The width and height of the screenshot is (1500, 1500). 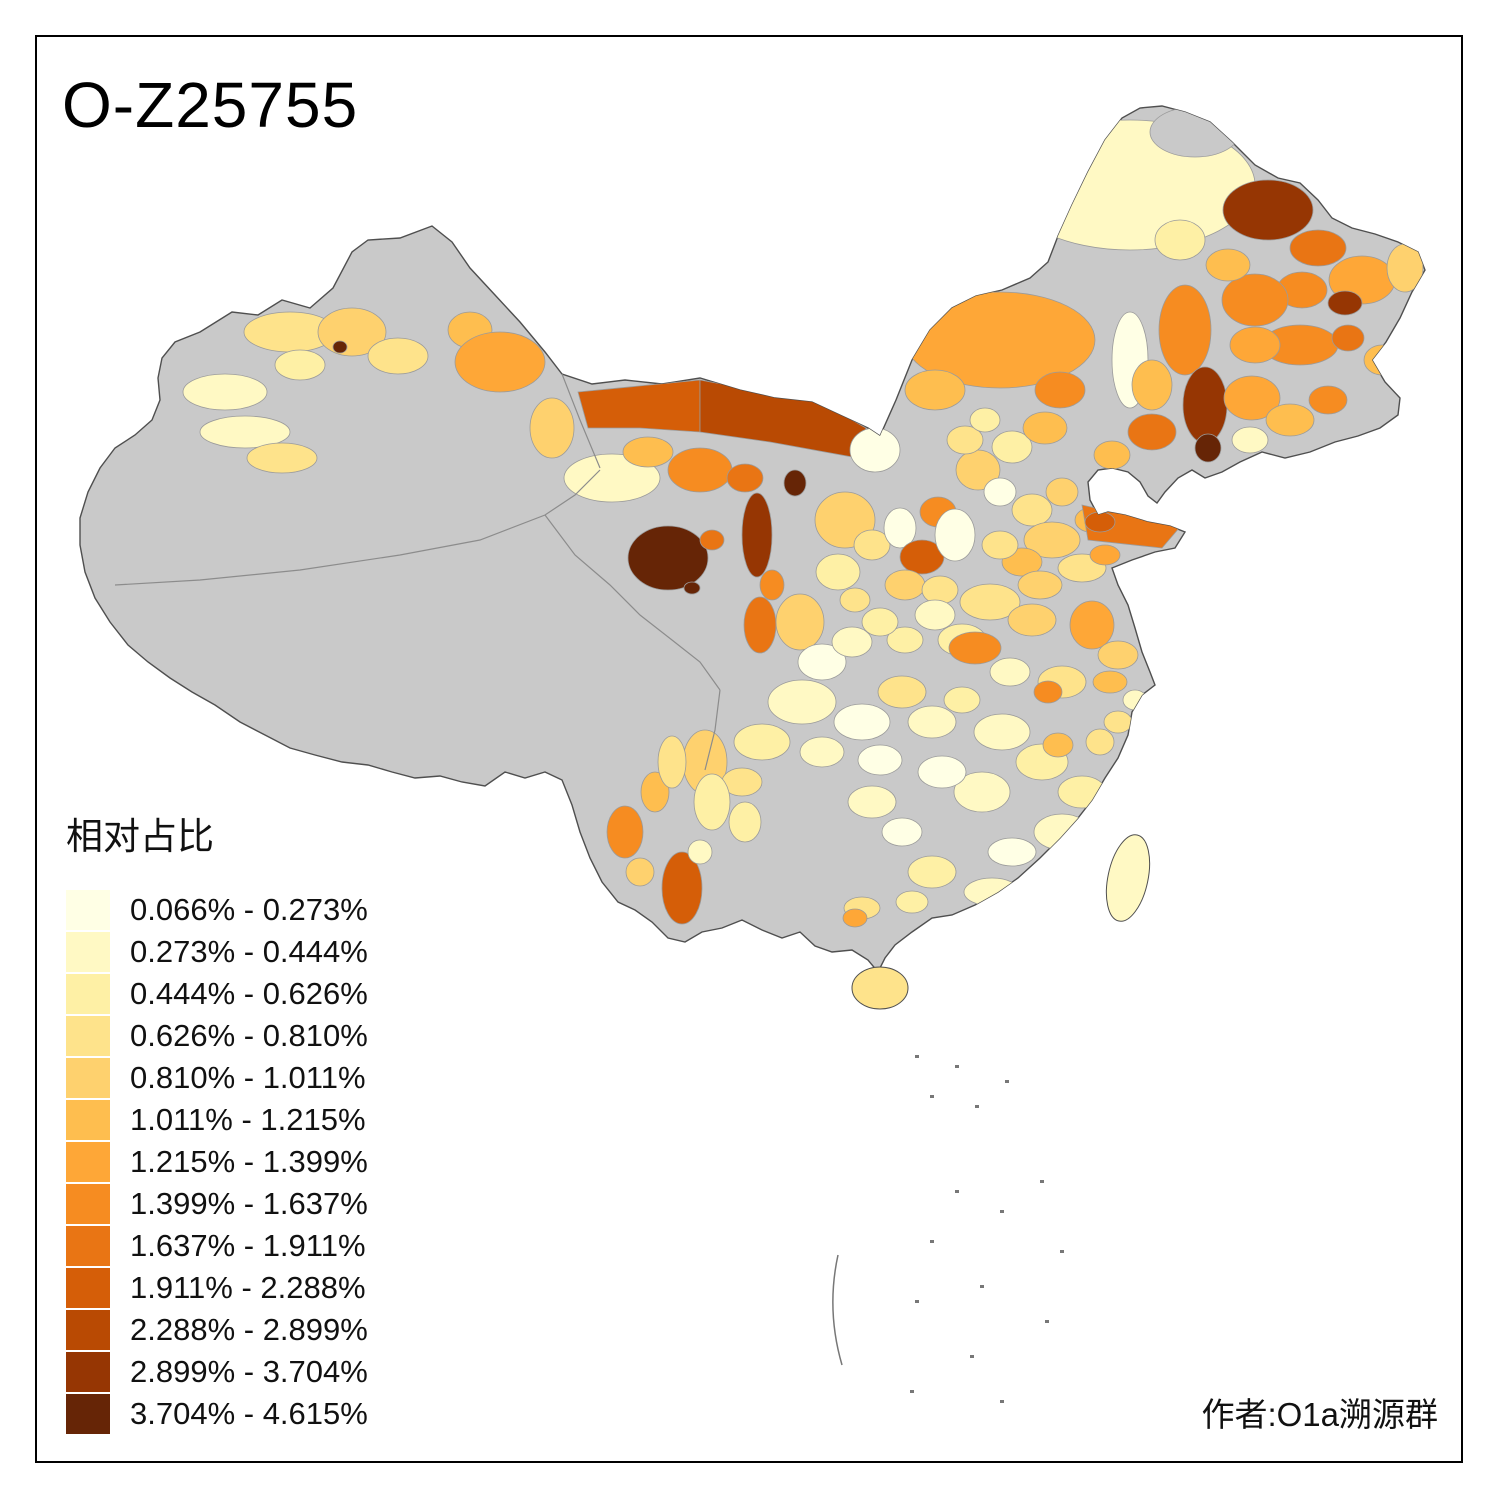 What do you see at coordinates (249, 909) in the screenshot?
I see `legend-label: 0.066% - 0.273%` at bounding box center [249, 909].